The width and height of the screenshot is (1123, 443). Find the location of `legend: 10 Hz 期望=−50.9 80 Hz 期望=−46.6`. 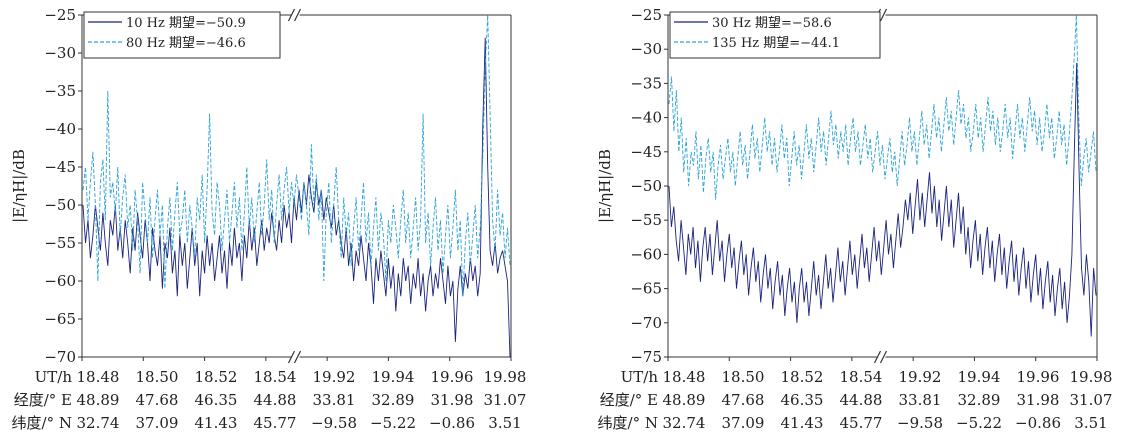

legend: 10 Hz 期望=−50.9 80 Hz 期望=−46.6 is located at coordinates (182, 35).